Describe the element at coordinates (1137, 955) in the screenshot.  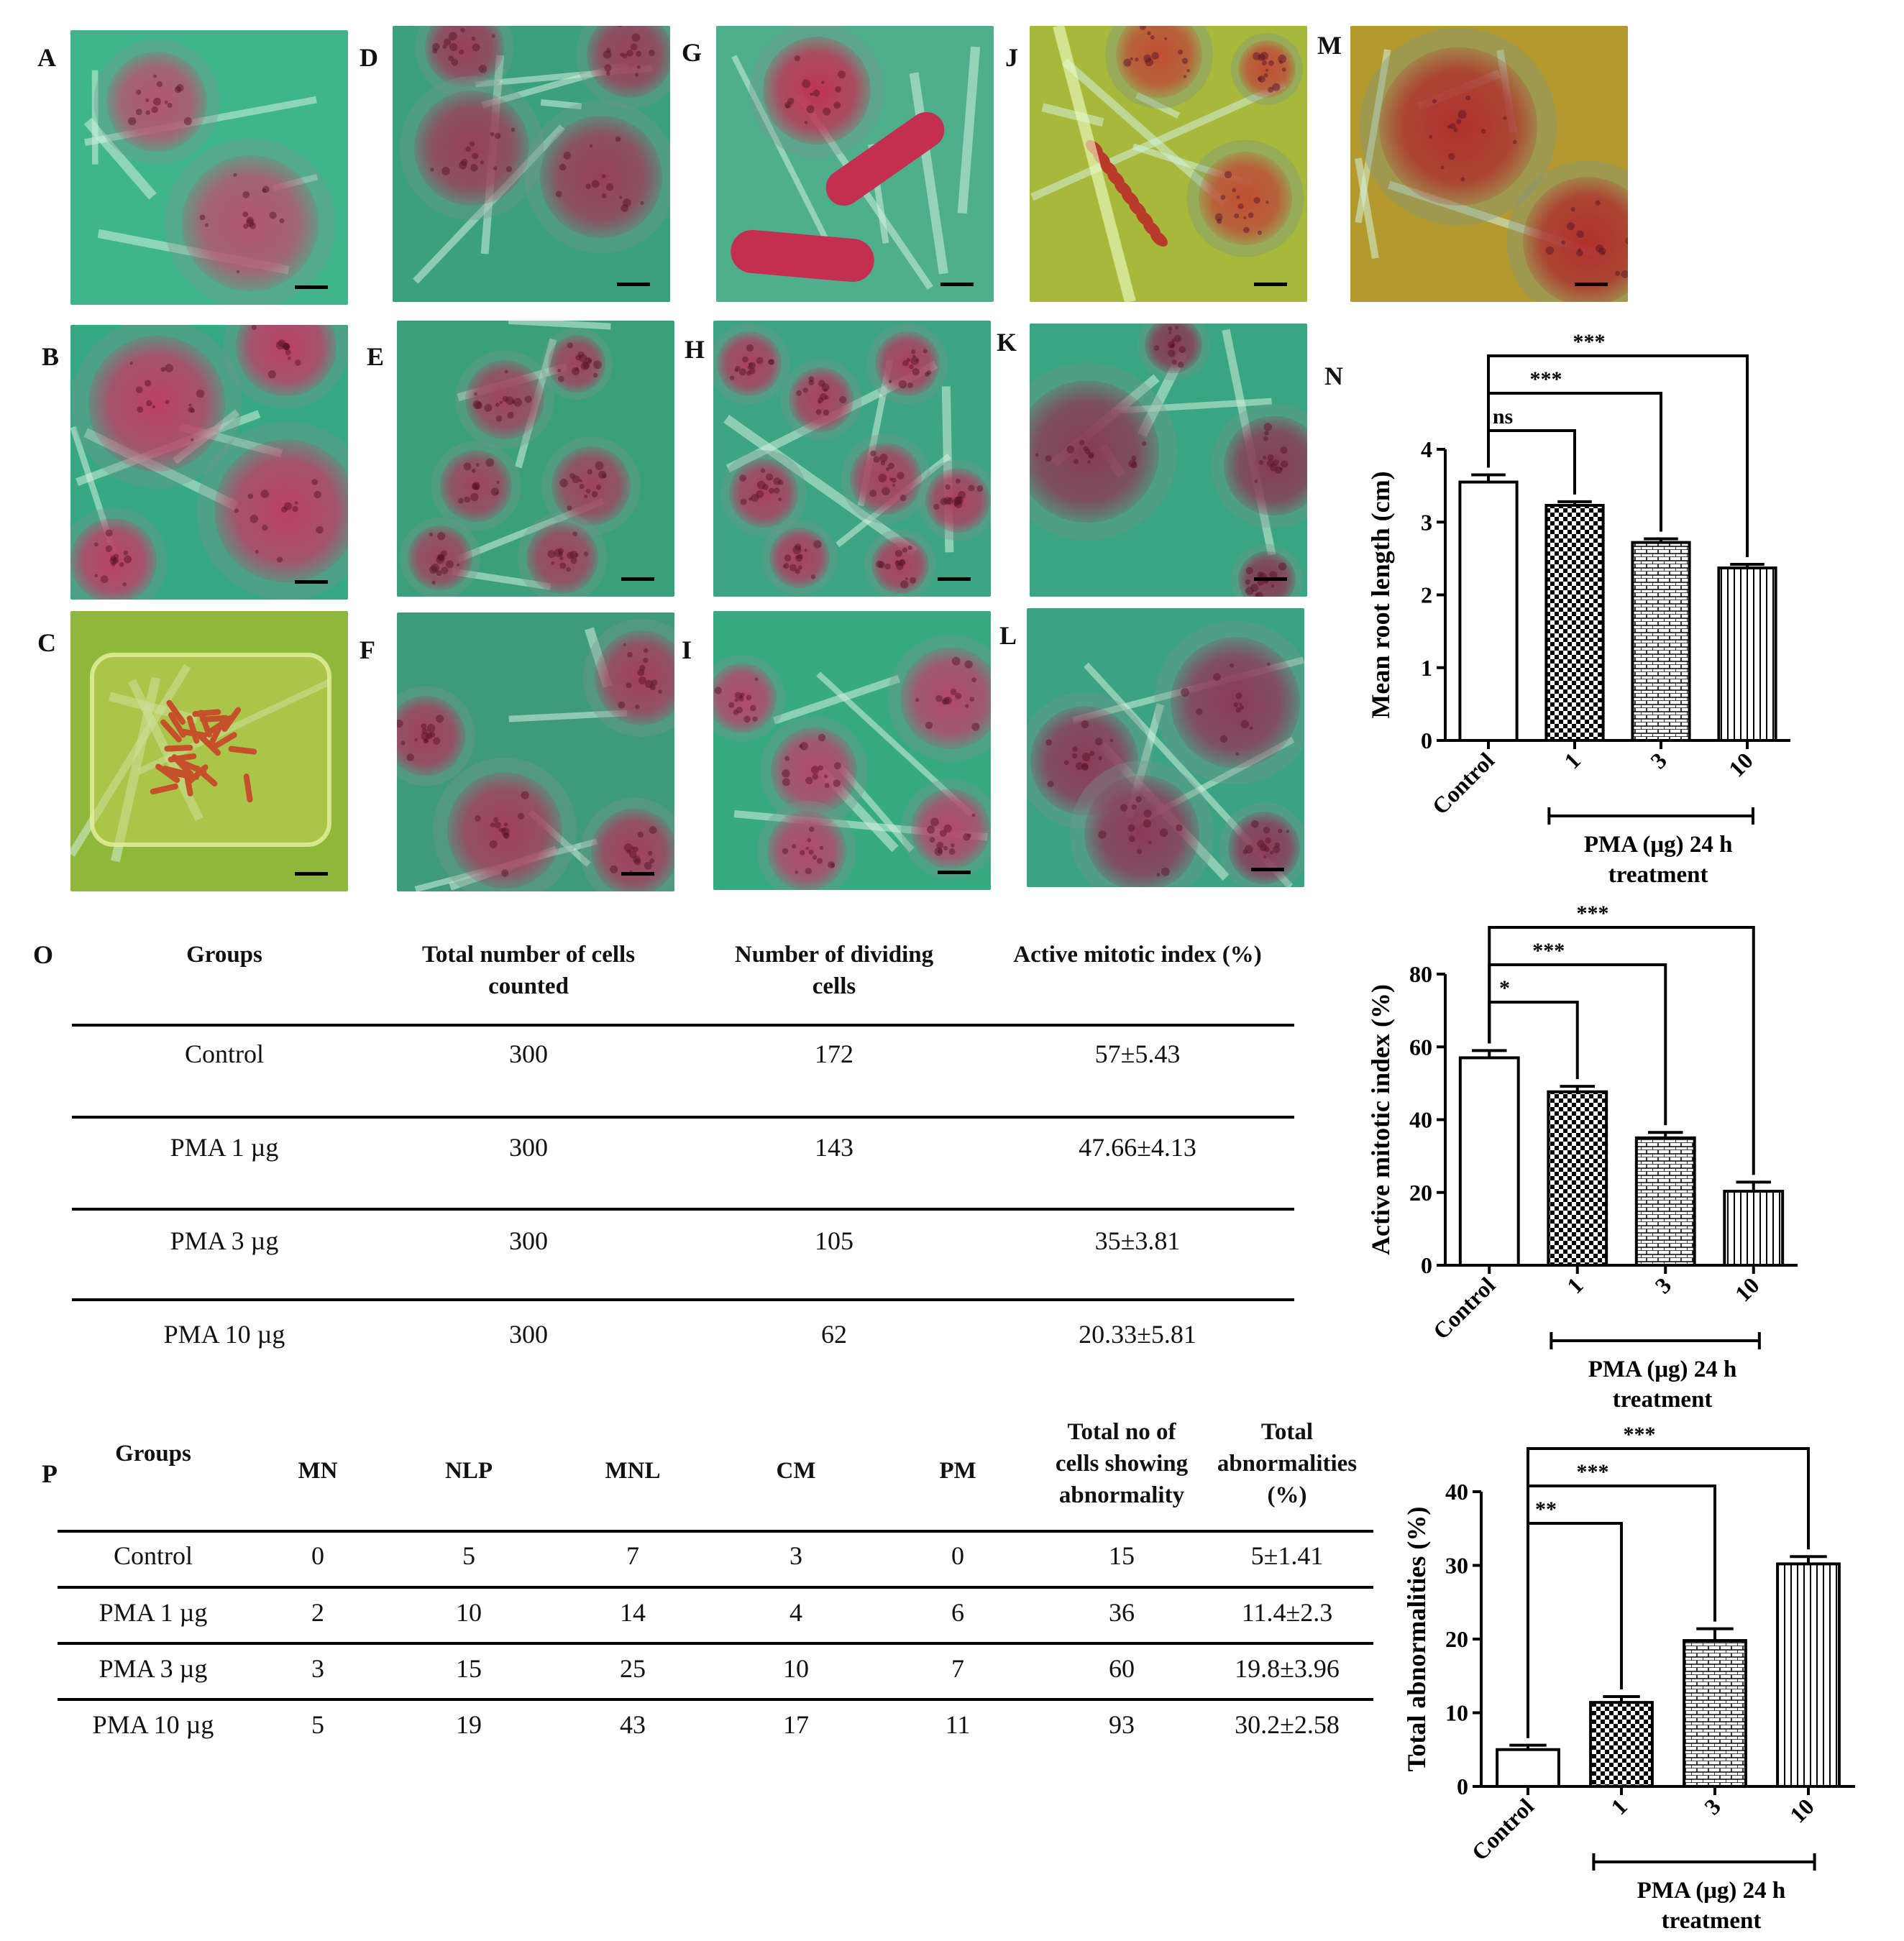
I see `table-header-cell: Active mitotic index (%)` at that location.